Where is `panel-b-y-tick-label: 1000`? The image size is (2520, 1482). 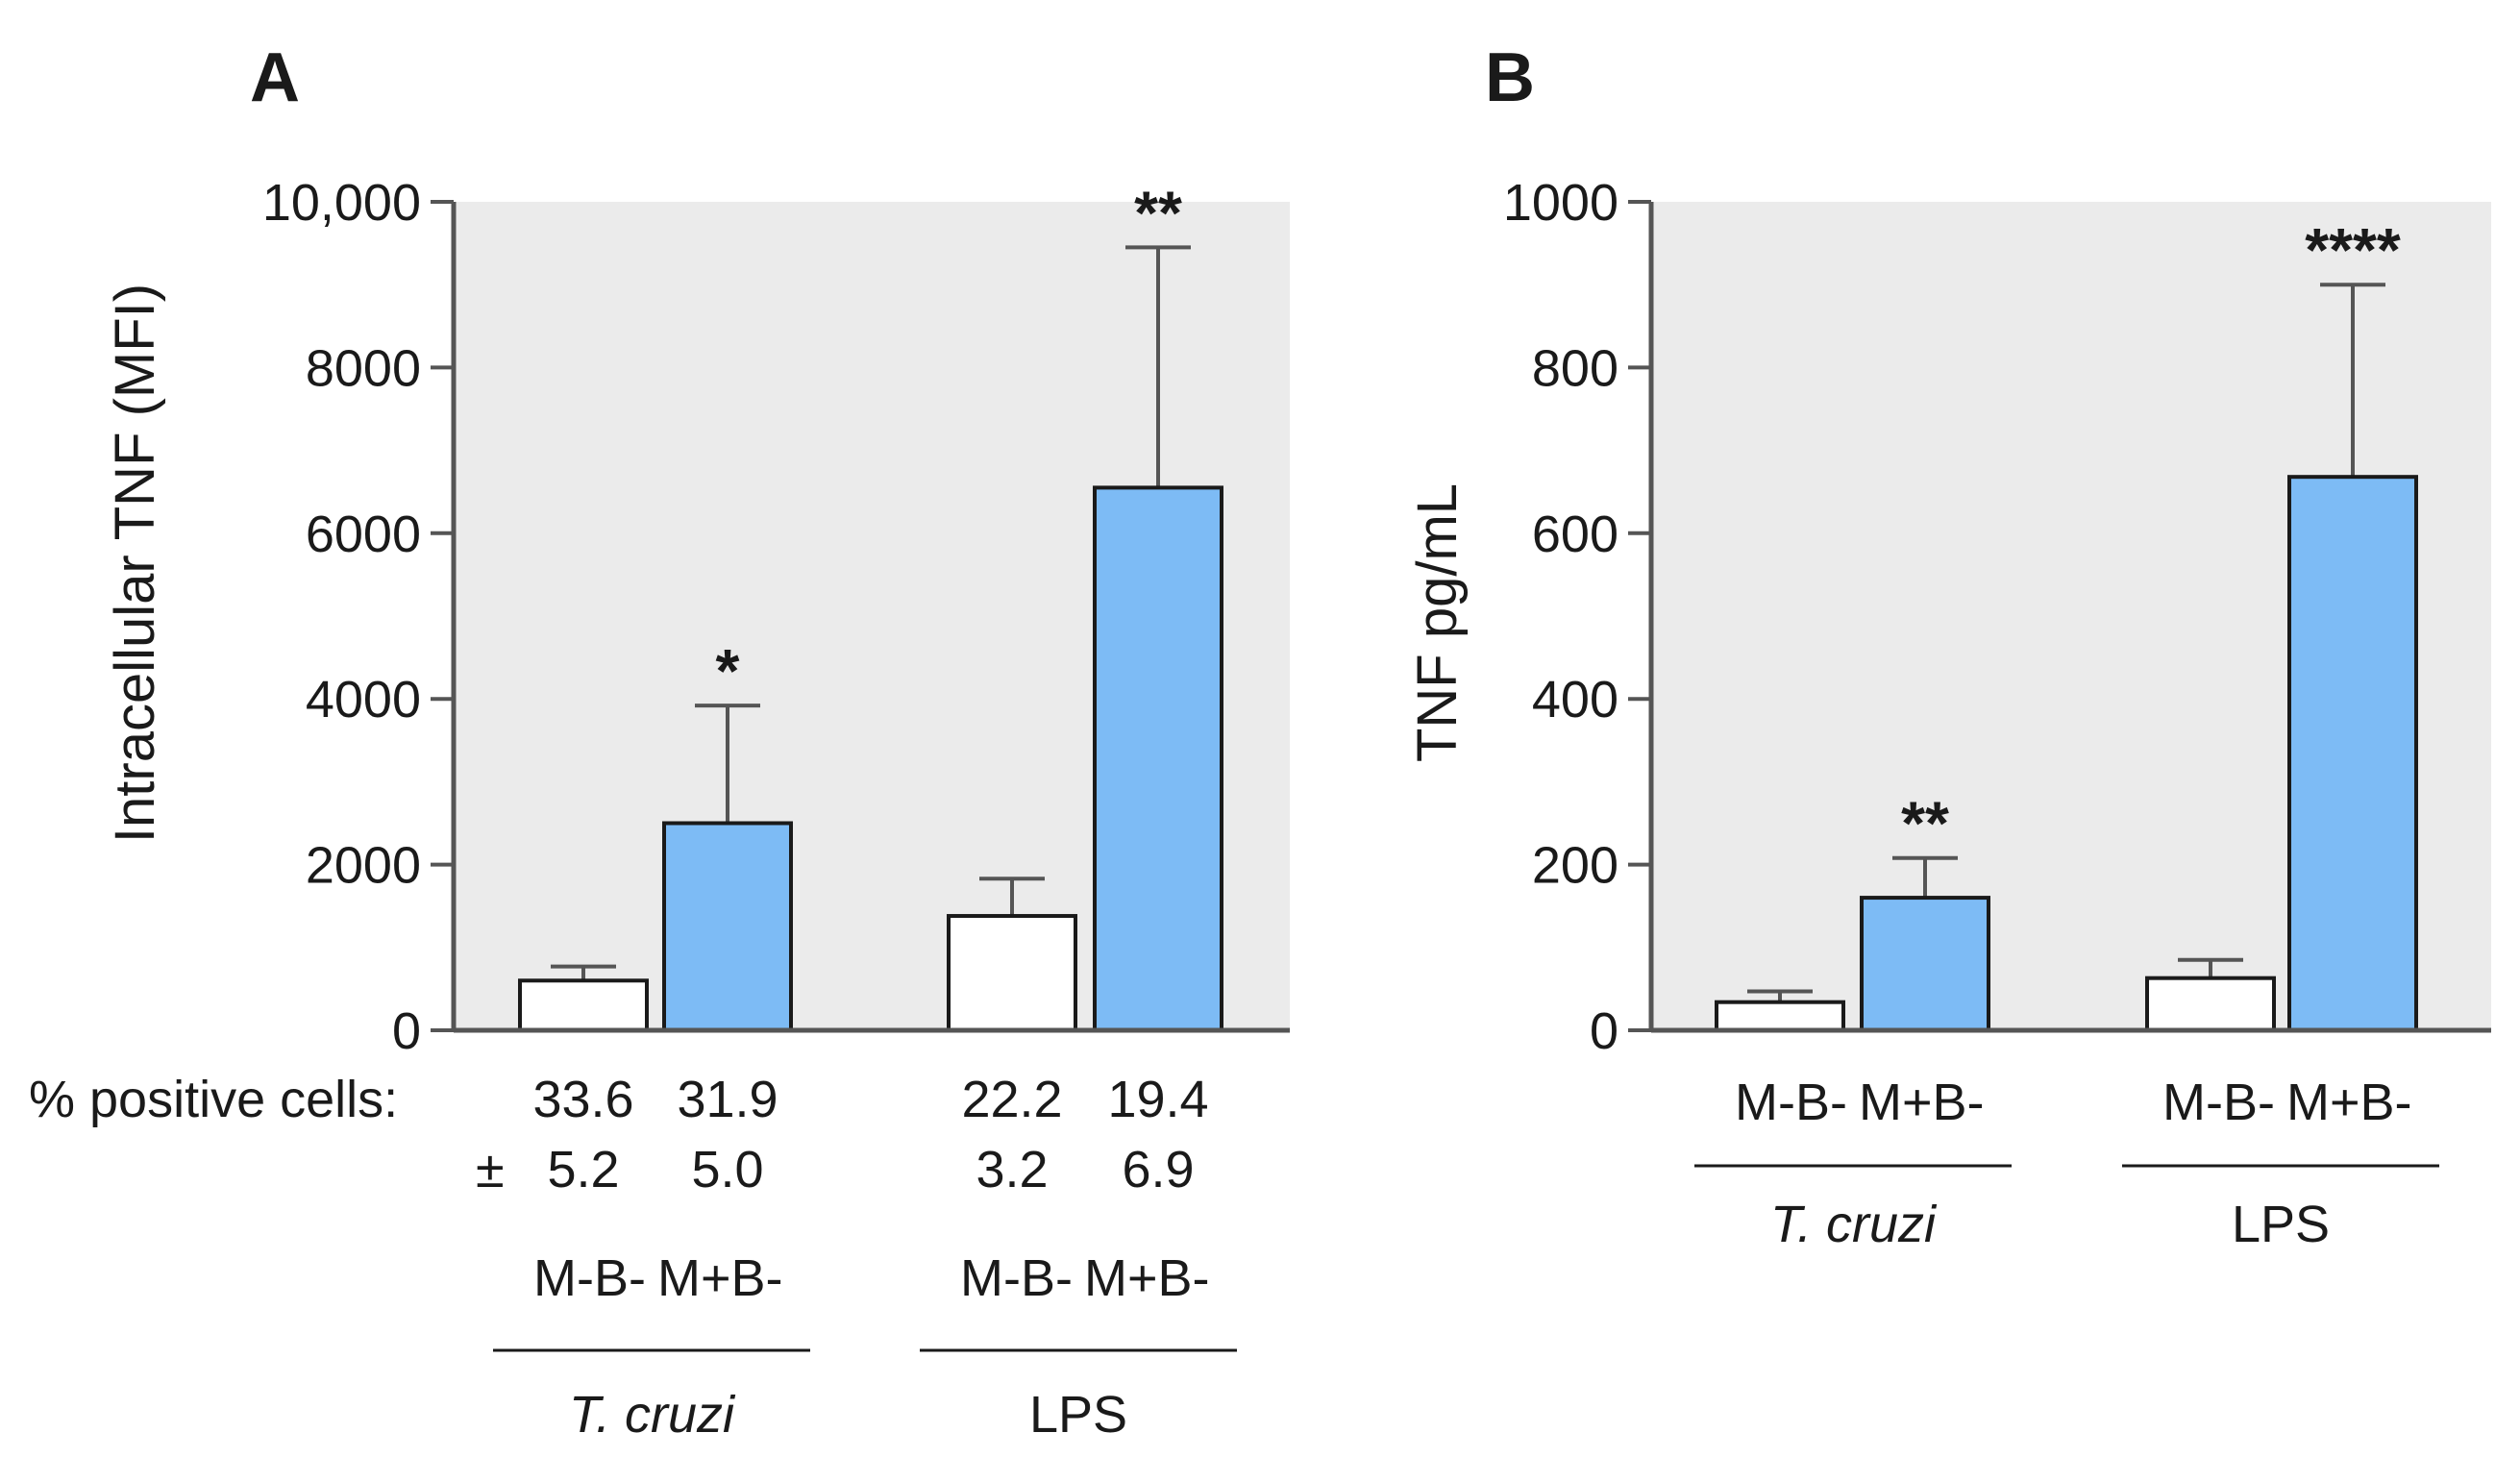 panel-b-y-tick-label: 1000 is located at coordinates (1561, 203).